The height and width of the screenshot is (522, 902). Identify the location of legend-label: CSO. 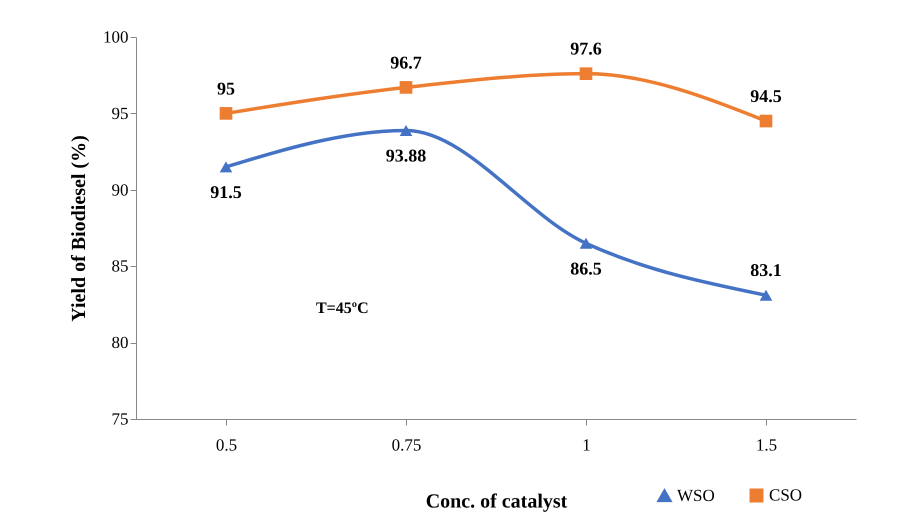
(785, 495).